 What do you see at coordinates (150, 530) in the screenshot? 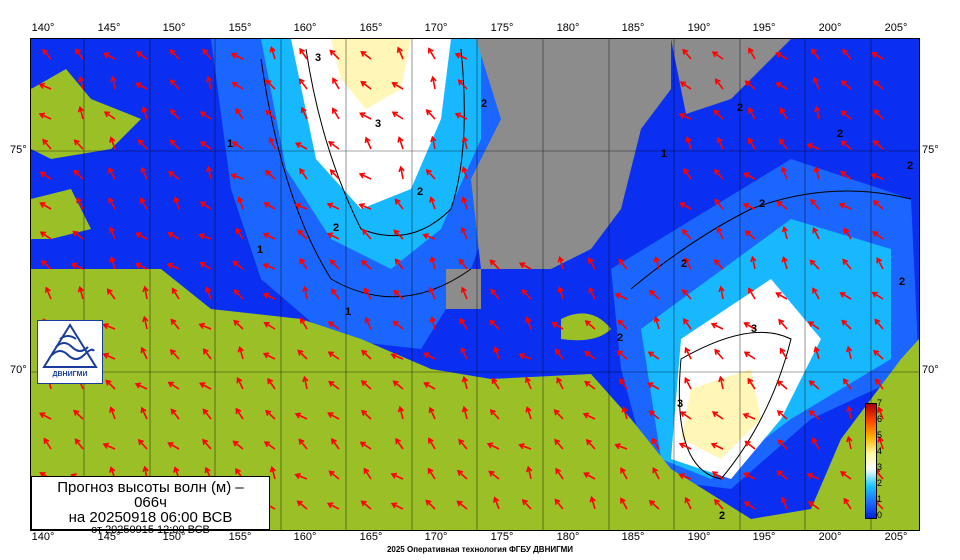
I see `title-line4: от 20250915 12:00 ВСВ` at bounding box center [150, 530].